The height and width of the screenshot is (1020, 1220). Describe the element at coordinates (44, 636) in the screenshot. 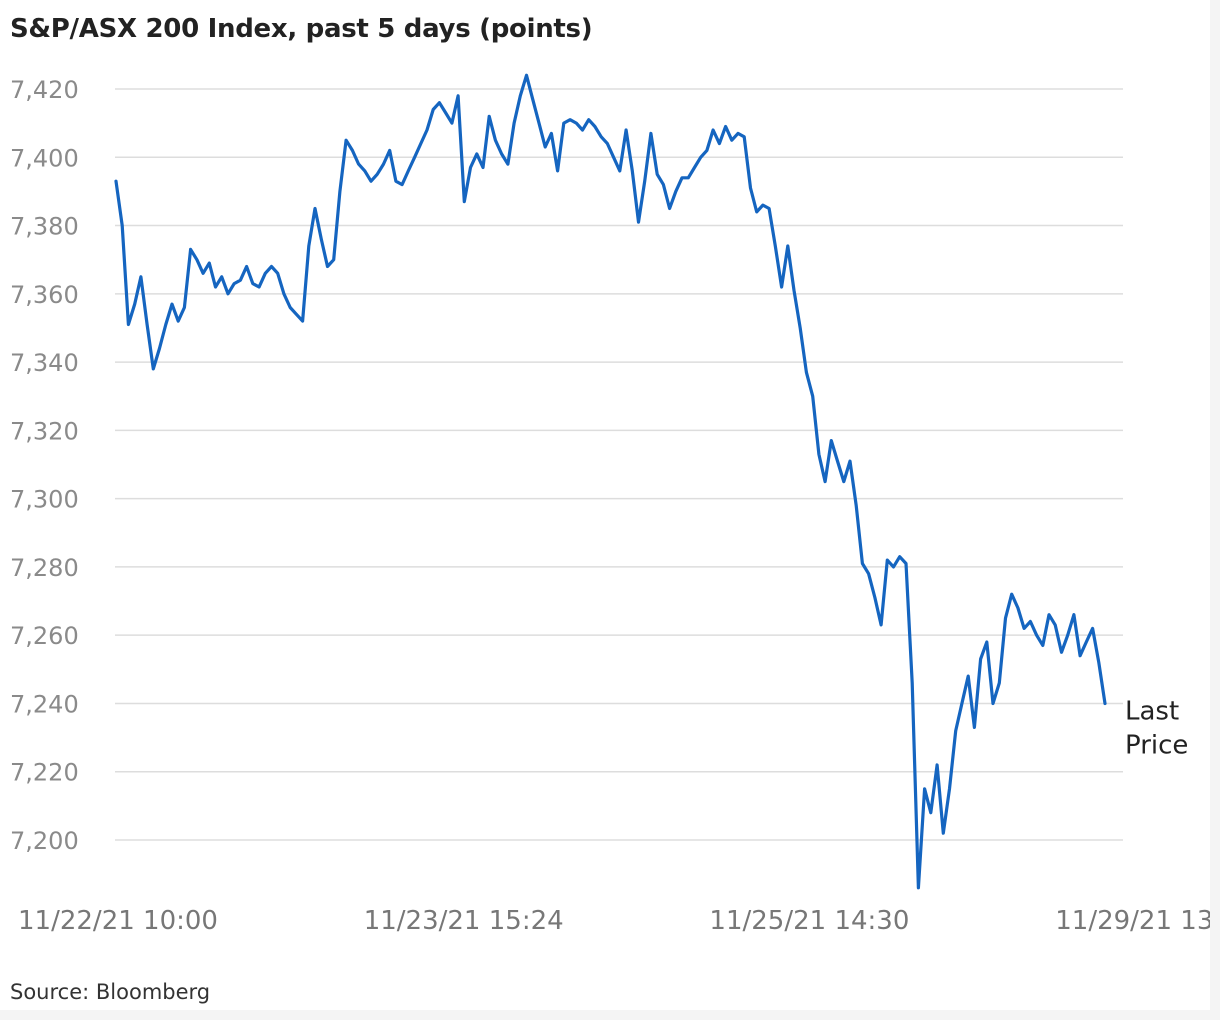

I see `y-tick-label: 7,260` at that location.